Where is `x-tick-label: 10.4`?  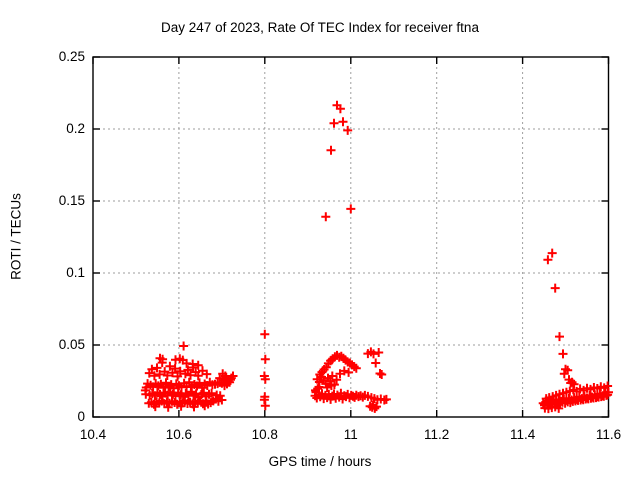 x-tick-label: 10.4 is located at coordinates (93, 434).